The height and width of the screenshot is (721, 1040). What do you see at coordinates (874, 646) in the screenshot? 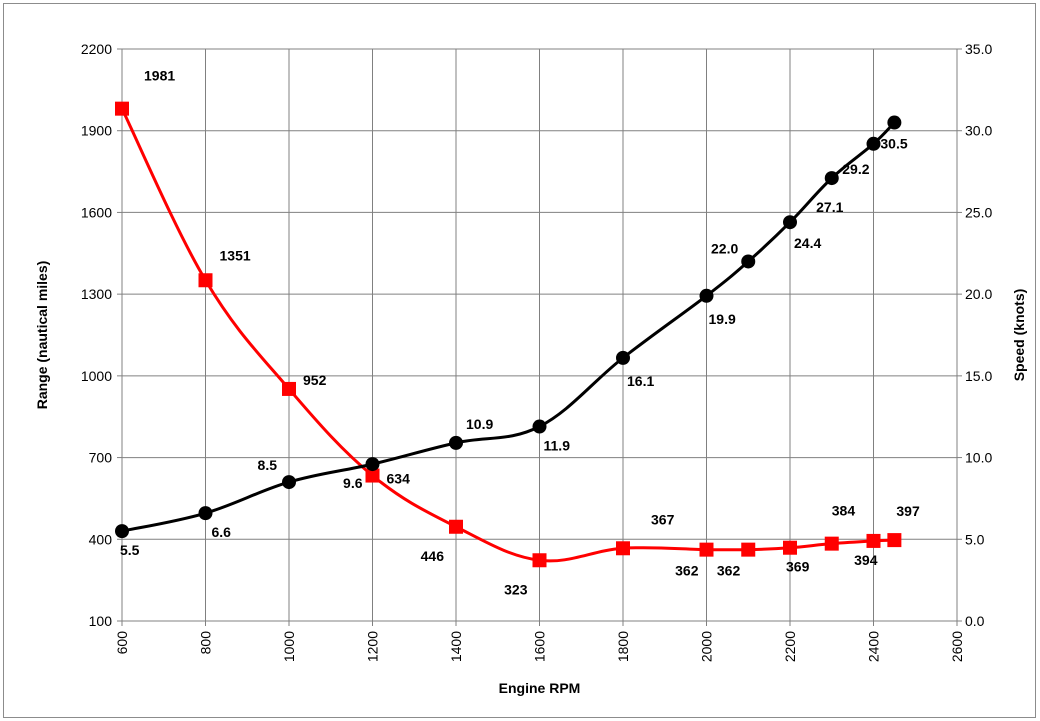
I see `x-tick-label: 2400` at bounding box center [874, 646].